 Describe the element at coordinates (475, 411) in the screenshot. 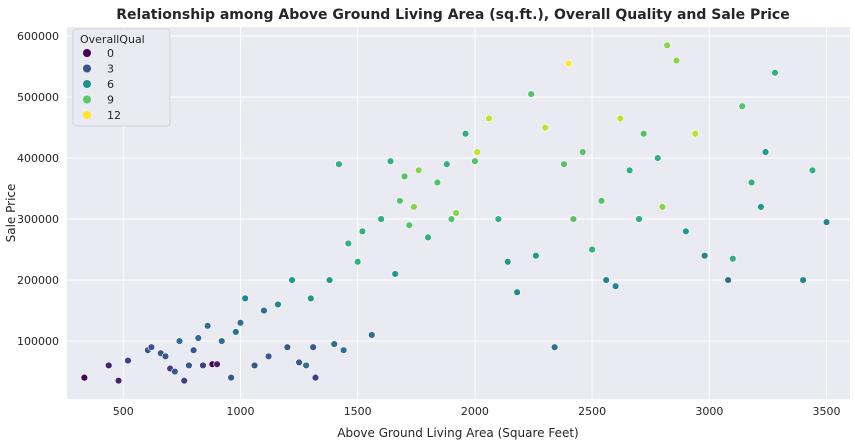

I see `x-tick-label: 2000` at that location.